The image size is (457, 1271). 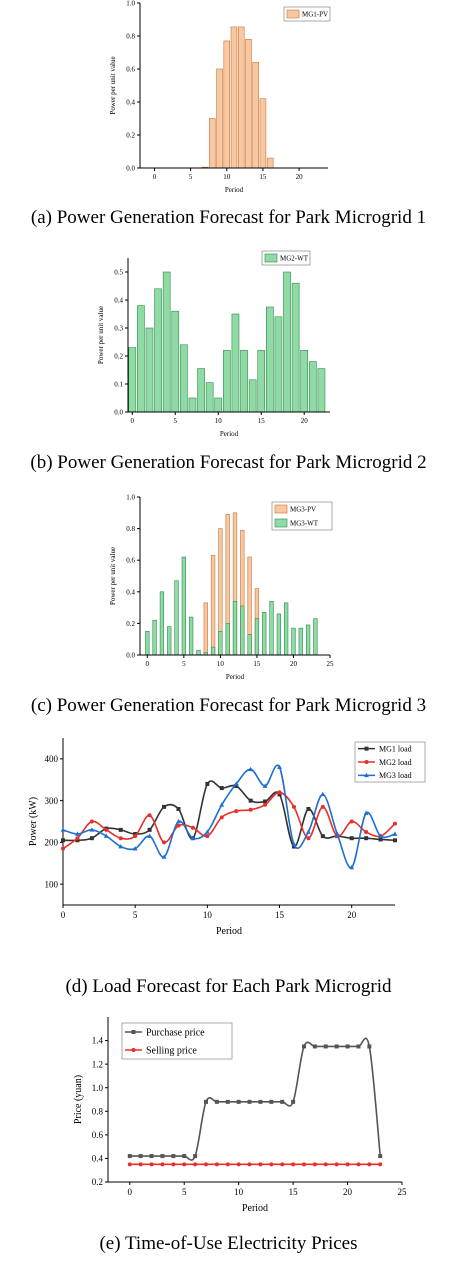 I want to click on y-axis-label: Power per unit value, so click(x=113, y=85).